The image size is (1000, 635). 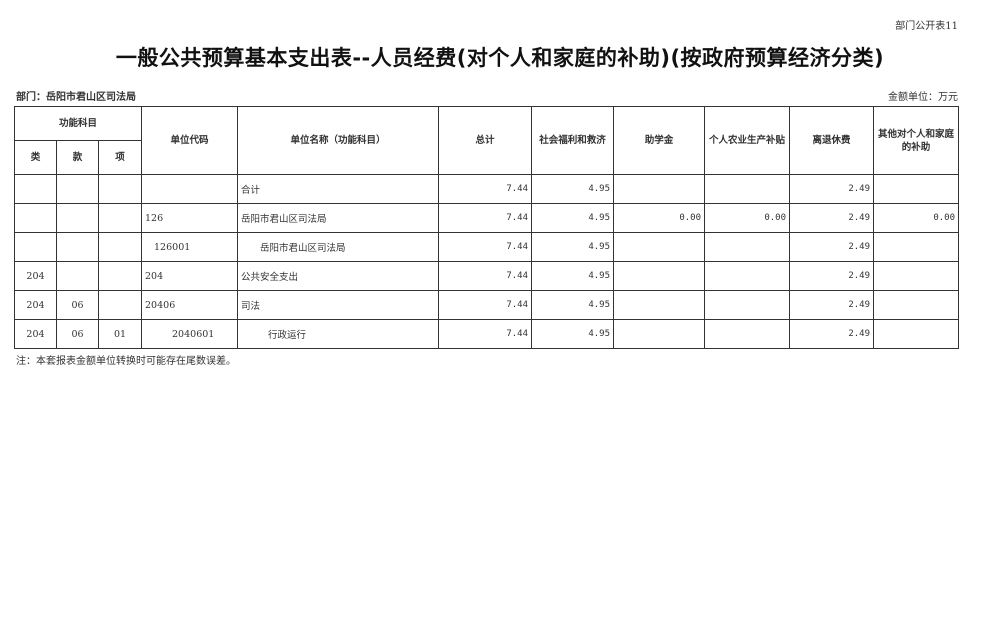 I want to click on header-lei: 类, so click(x=35, y=157).